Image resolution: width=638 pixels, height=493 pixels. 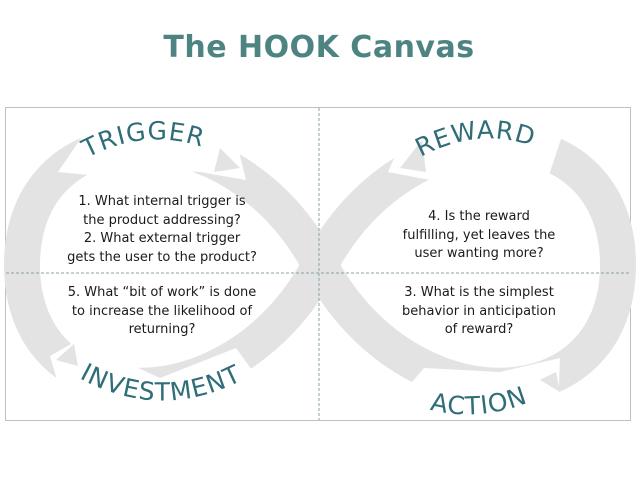 I want to click on trigger-question-line: gets the user to the product?, so click(x=162, y=257).